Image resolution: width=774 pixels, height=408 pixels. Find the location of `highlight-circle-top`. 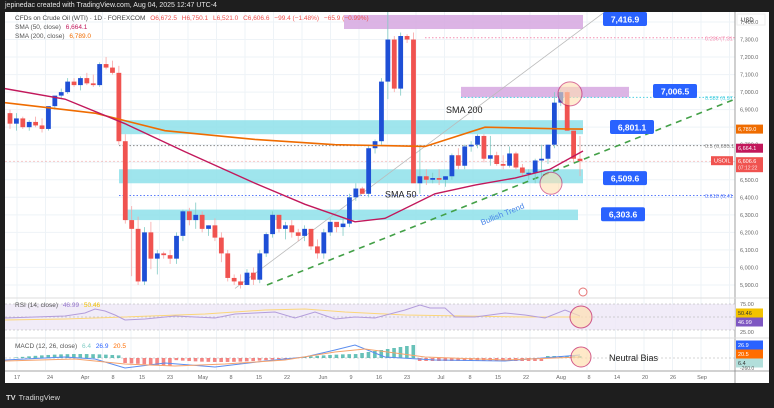

highlight-circle-top is located at coordinates (570, 94).